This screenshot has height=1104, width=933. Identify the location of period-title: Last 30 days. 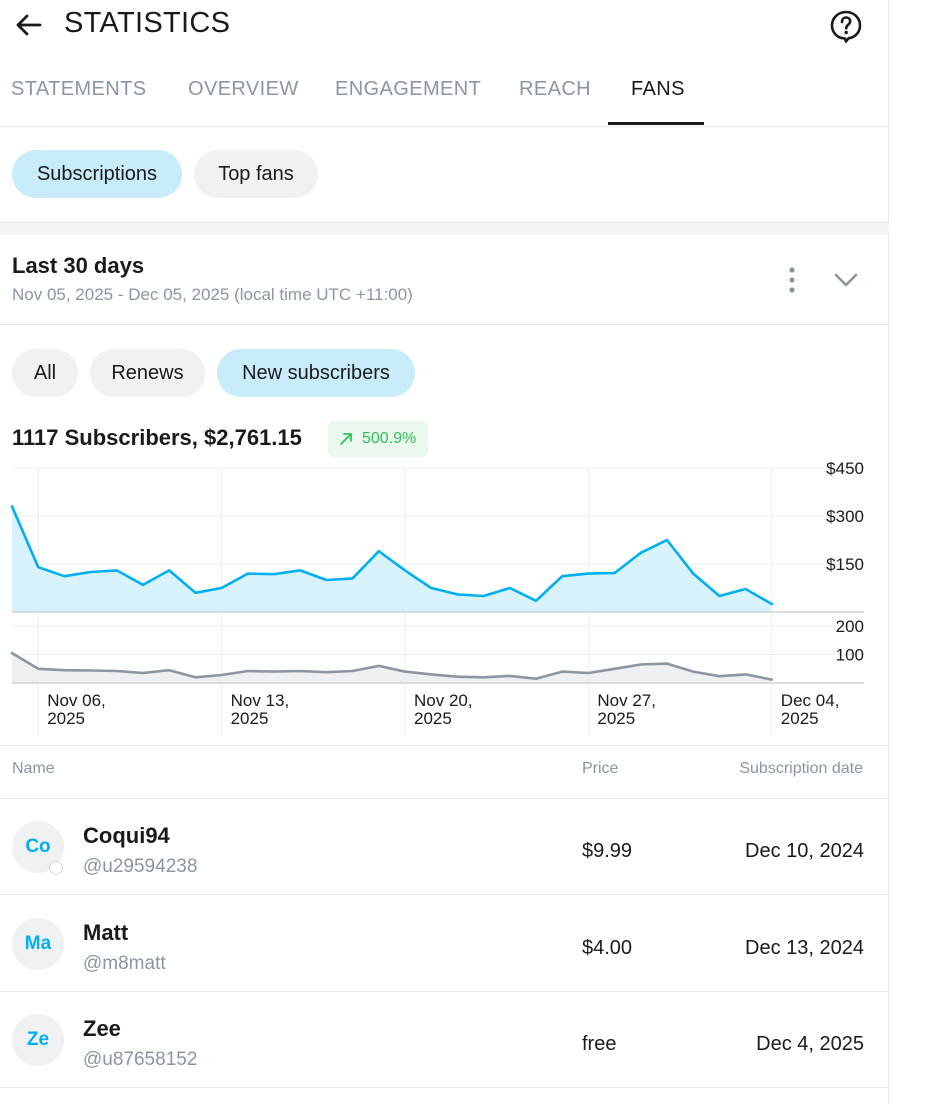
(78, 265).